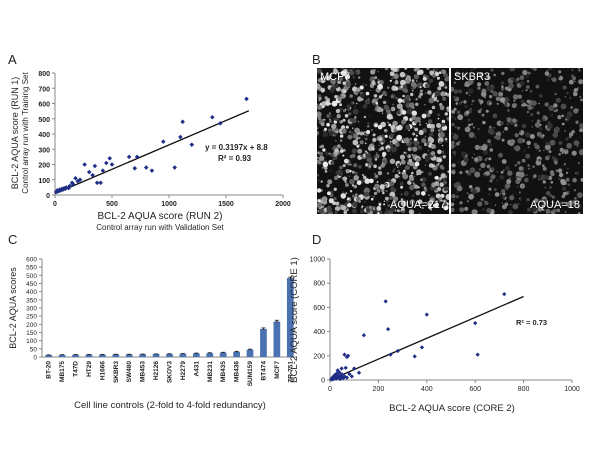 Image resolution: width=600 pixels, height=450 pixels. Describe the element at coordinates (143, 371) in the screenshot. I see `panel-c-category-label: MB453` at that location.